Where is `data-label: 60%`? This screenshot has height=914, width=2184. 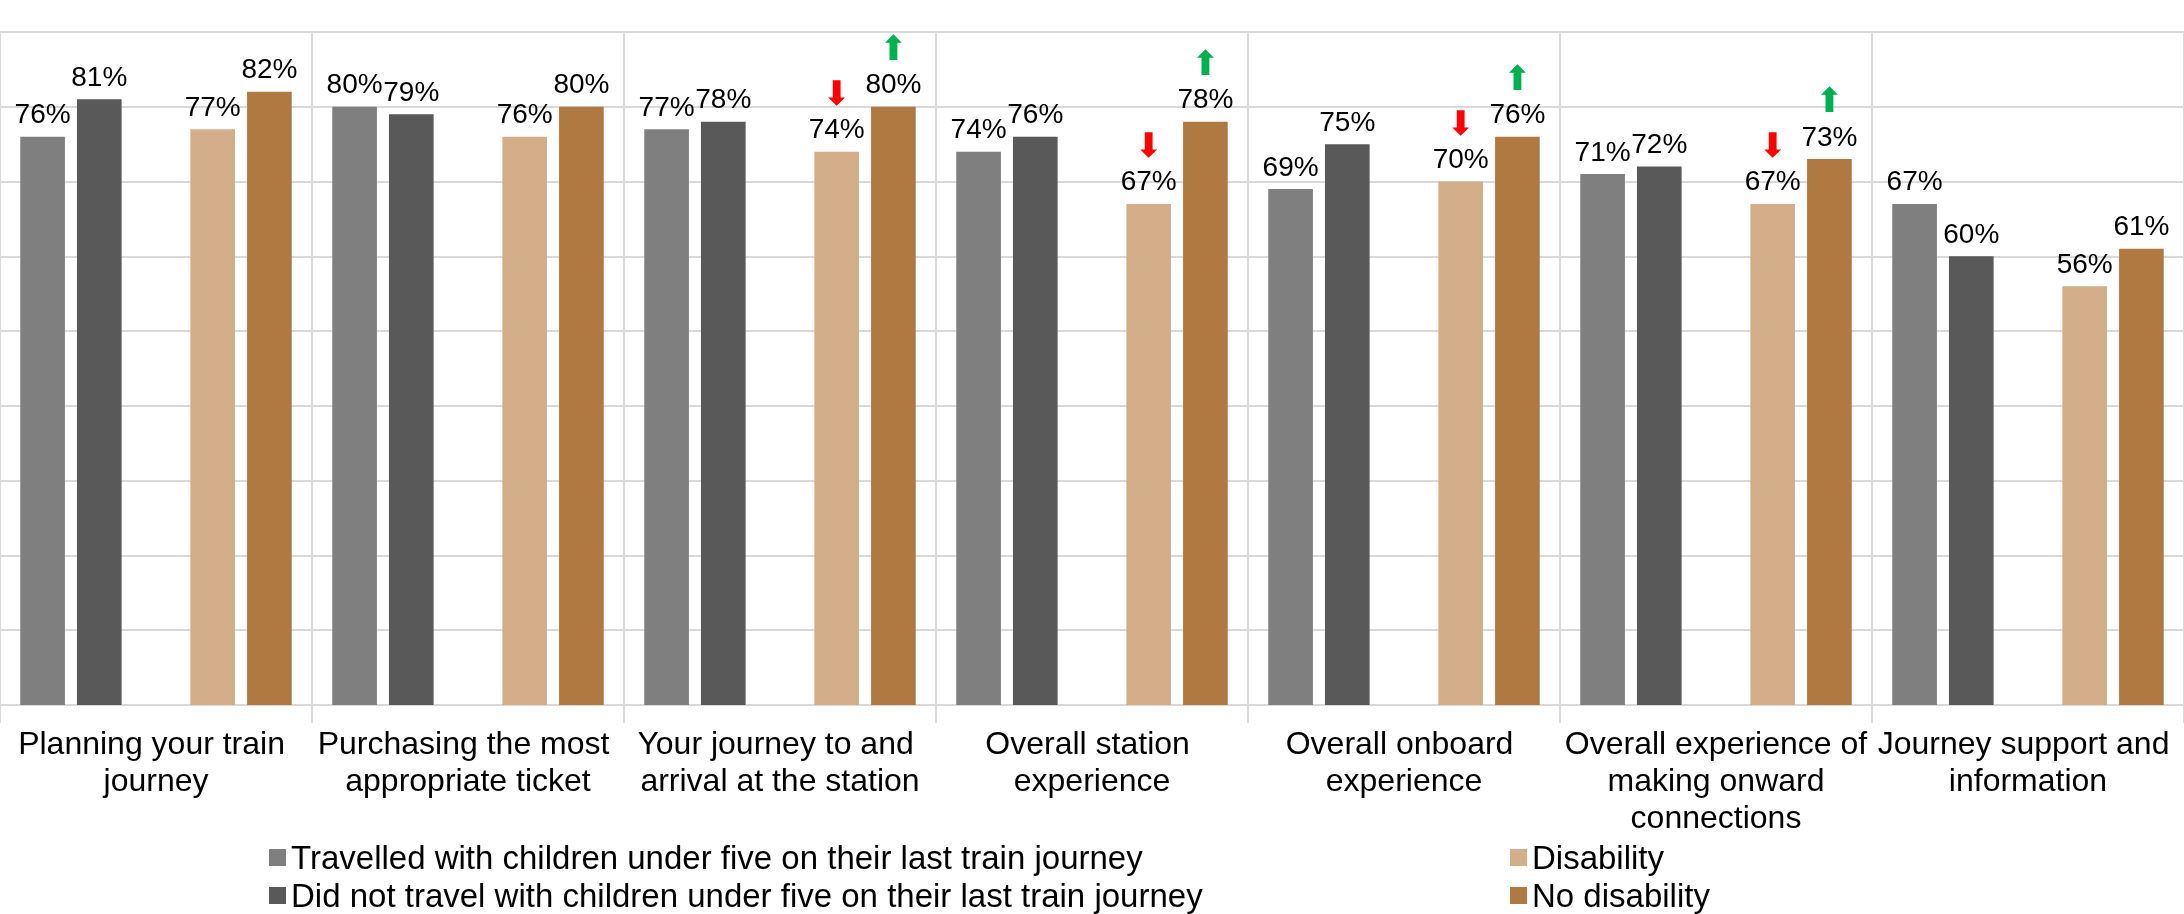 data-label: 60% is located at coordinates (1971, 233).